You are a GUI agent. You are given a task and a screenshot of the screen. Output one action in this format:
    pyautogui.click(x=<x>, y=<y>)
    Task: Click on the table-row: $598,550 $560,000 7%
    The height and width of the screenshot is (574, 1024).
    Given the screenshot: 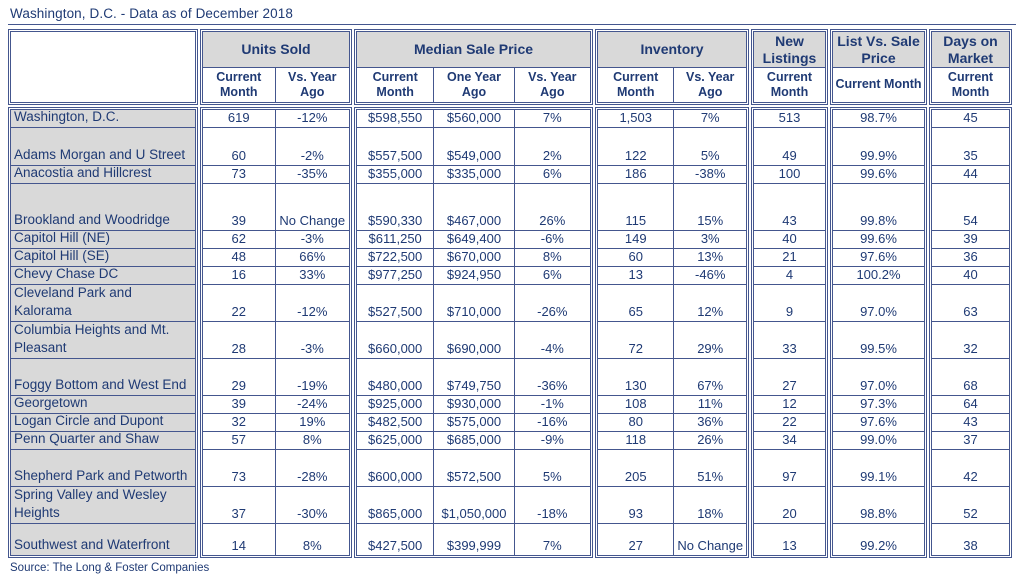 What is the action you would take?
    pyautogui.click(x=473, y=118)
    